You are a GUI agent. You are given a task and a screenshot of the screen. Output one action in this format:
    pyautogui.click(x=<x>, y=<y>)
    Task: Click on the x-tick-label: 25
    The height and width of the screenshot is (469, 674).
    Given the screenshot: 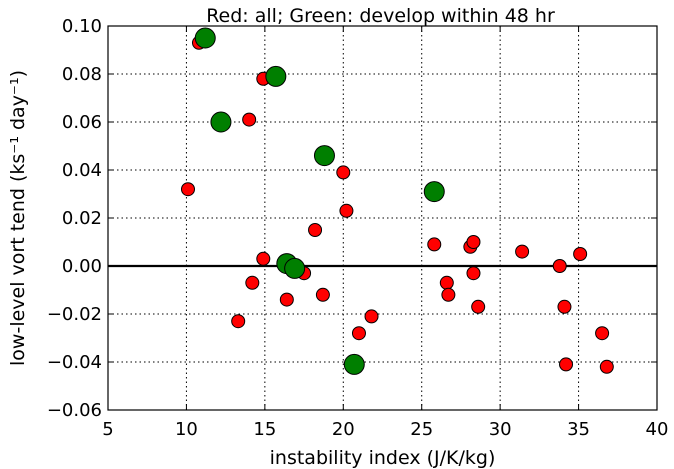 What is the action you would take?
    pyautogui.click(x=421, y=429)
    